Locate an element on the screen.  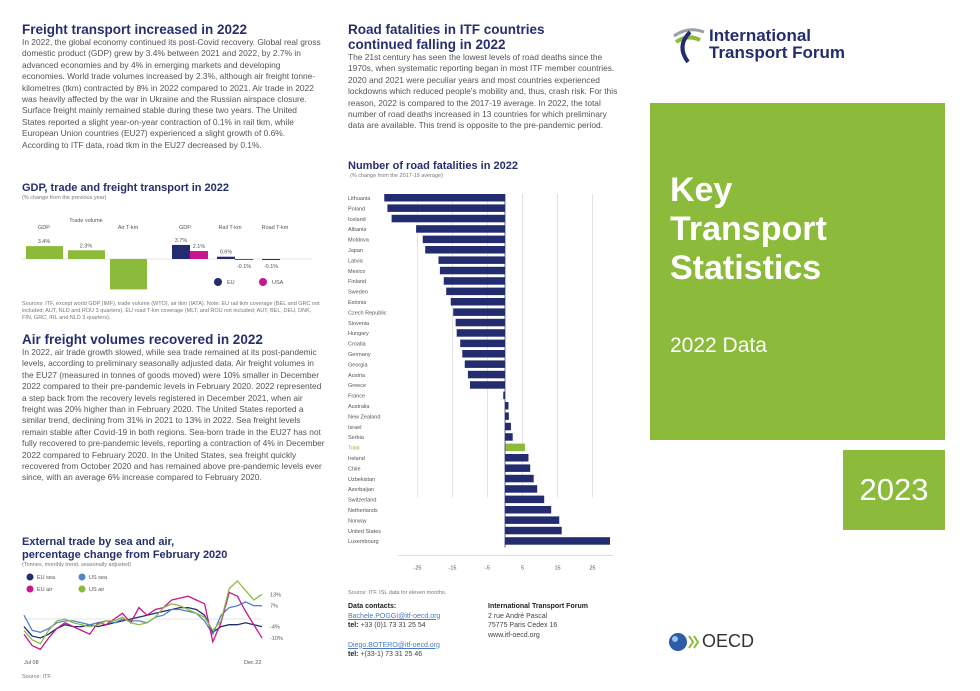
category-label: Poland is located at coordinates (356, 209).